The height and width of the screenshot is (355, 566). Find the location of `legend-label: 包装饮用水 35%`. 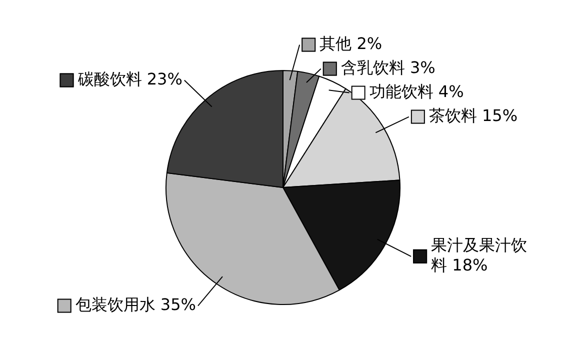

legend-label: 包装饮用水 35% is located at coordinates (135, 304).